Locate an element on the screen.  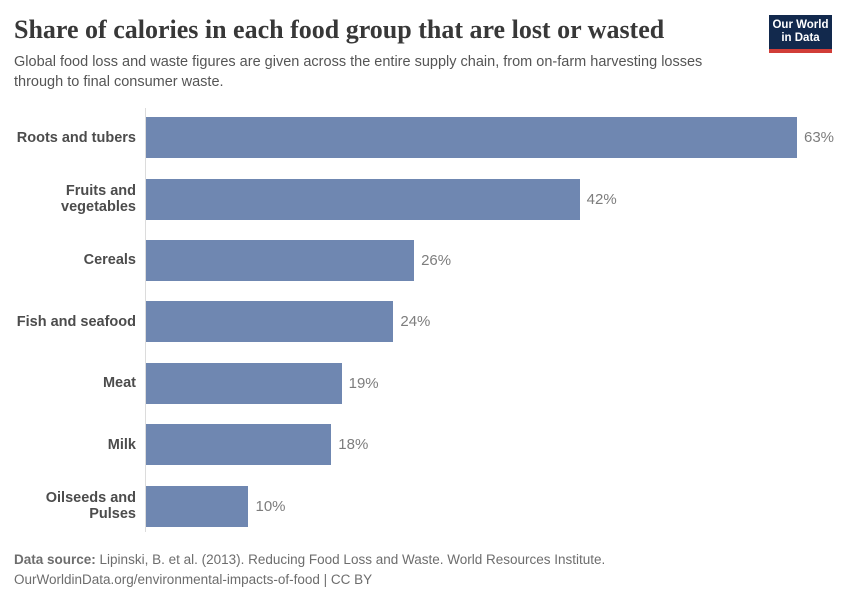
chart-row: Milk 18% is located at coordinates (425, 444).